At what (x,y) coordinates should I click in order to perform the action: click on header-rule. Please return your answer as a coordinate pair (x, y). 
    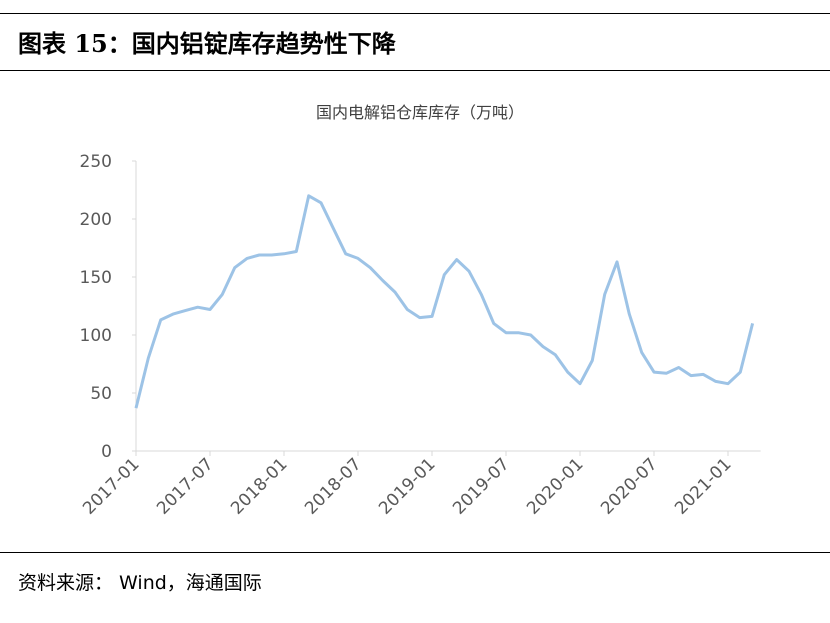
    Looking at the image, I should click on (415, 70).